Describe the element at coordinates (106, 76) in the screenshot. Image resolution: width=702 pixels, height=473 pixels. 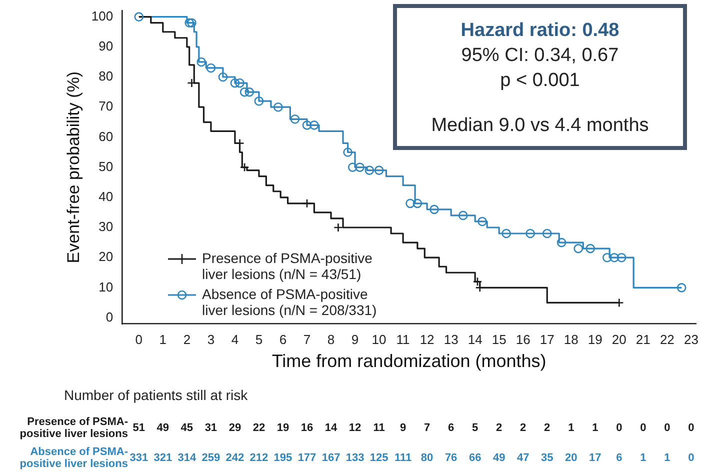
I see `y-tick-label: 80` at that location.